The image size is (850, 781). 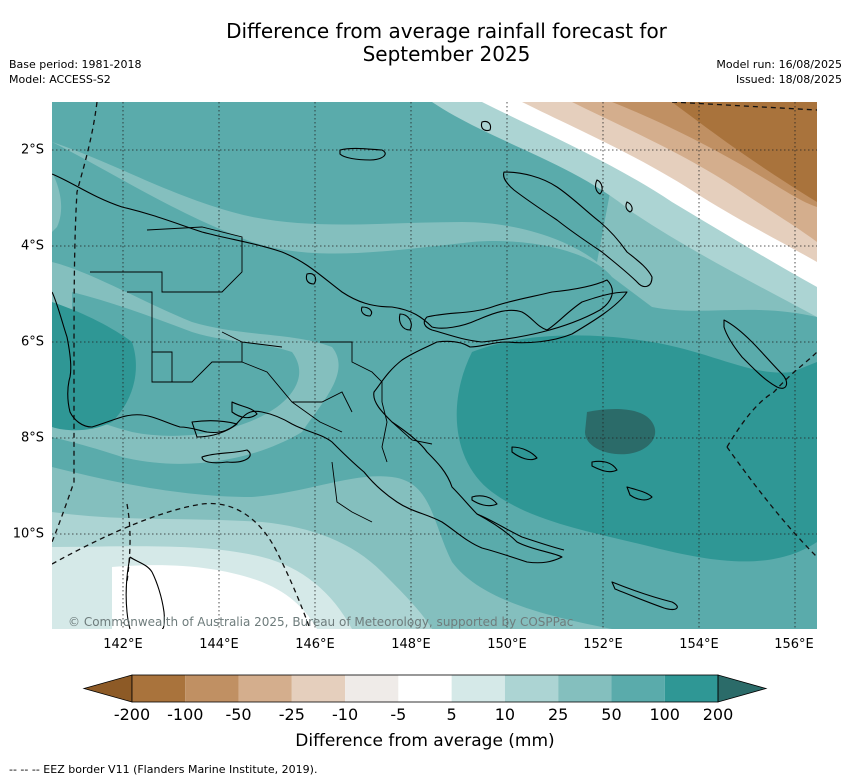 I want to click on colorbar-tick-label: -100, so click(x=185, y=714).